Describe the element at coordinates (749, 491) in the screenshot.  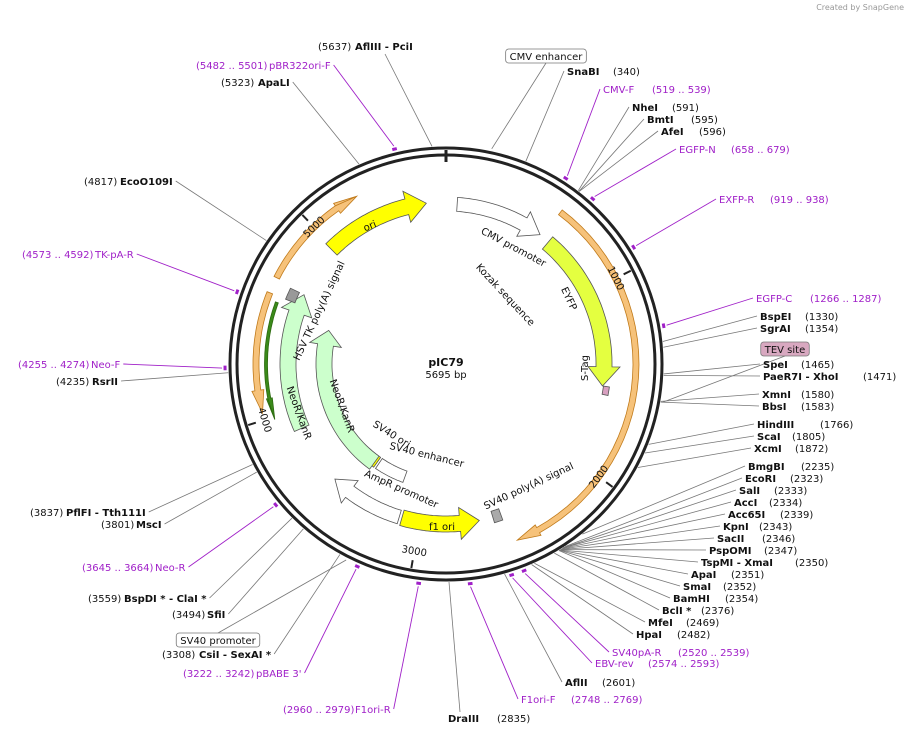
I see `enzyme-name: SalI` at that location.